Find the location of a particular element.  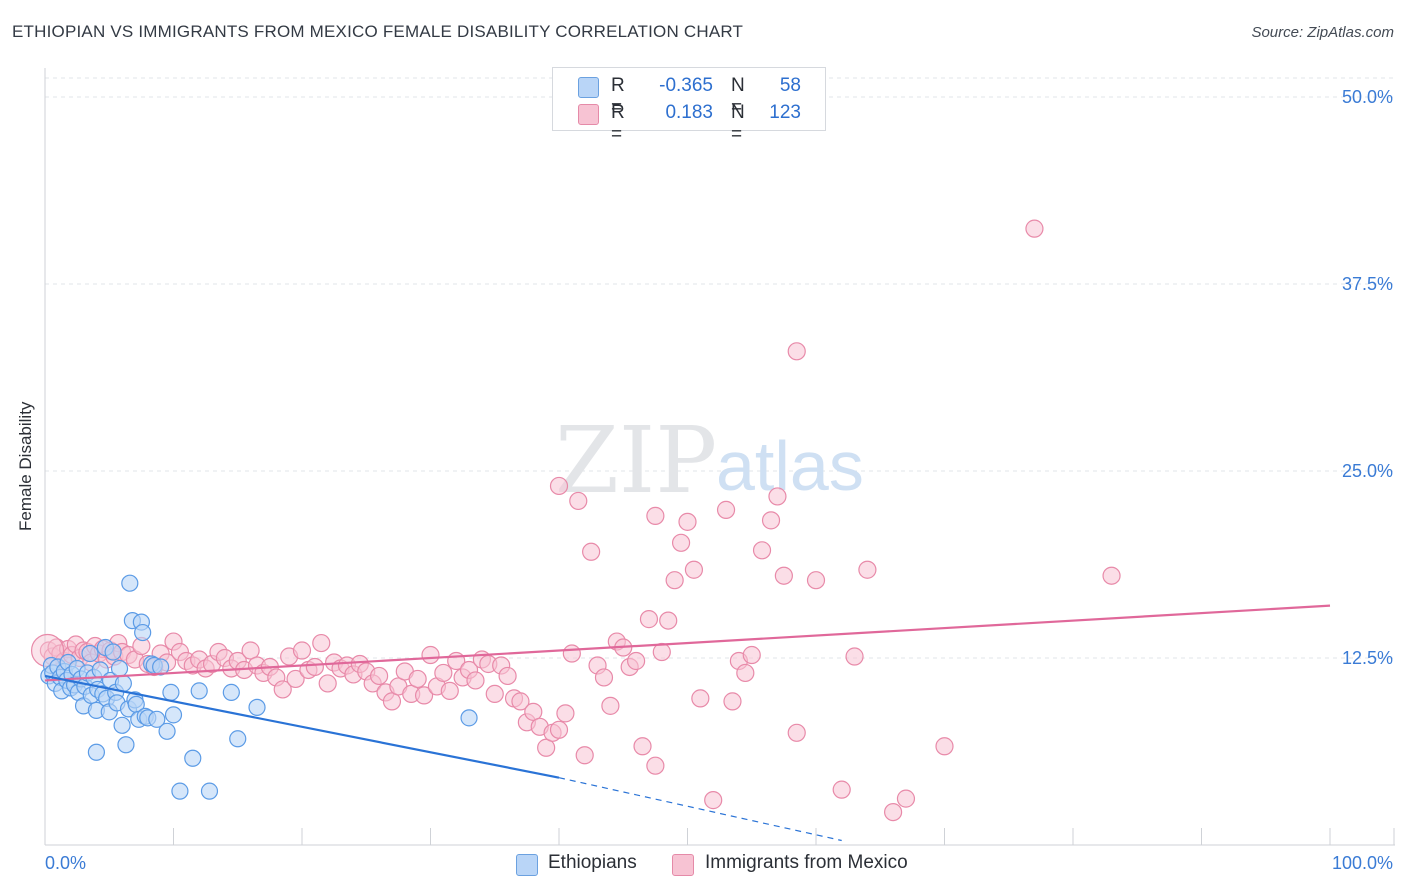

y-tick-label: 12.5% is located at coordinates (1367, 658).